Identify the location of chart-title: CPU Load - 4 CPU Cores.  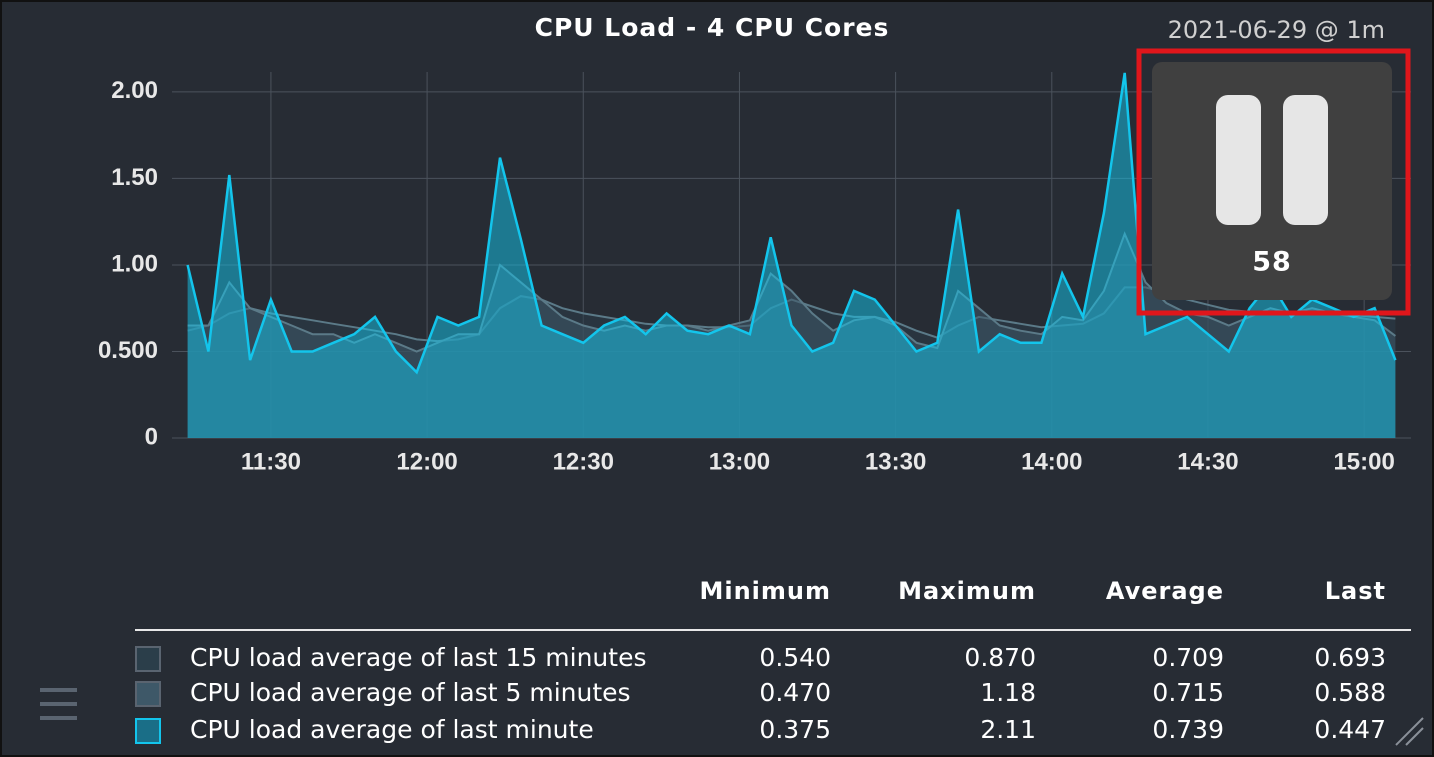
(712, 27).